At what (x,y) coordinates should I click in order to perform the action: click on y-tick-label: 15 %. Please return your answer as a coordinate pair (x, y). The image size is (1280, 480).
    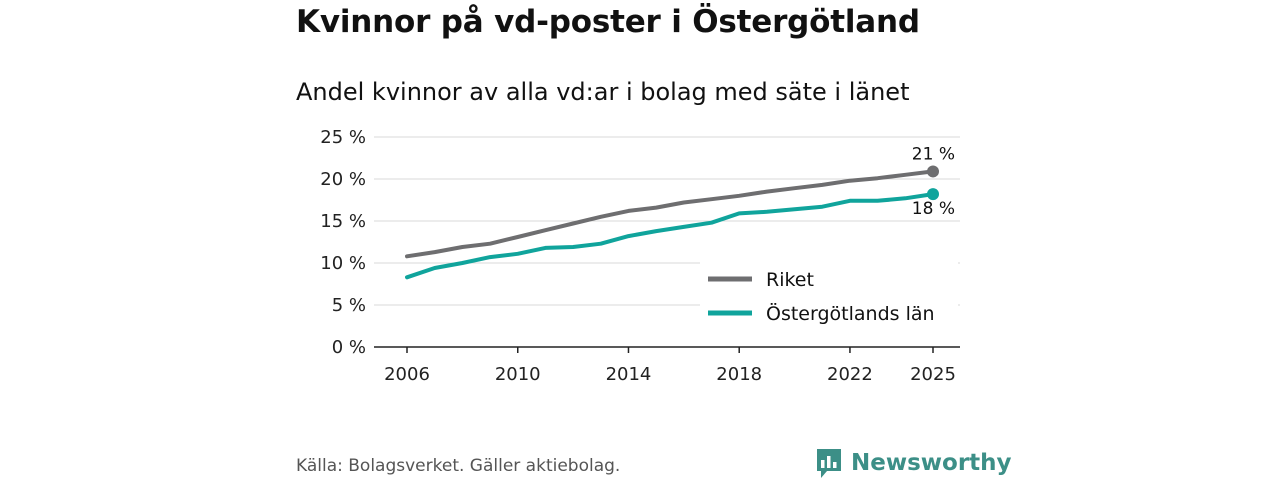
    Looking at the image, I should click on (343, 221).